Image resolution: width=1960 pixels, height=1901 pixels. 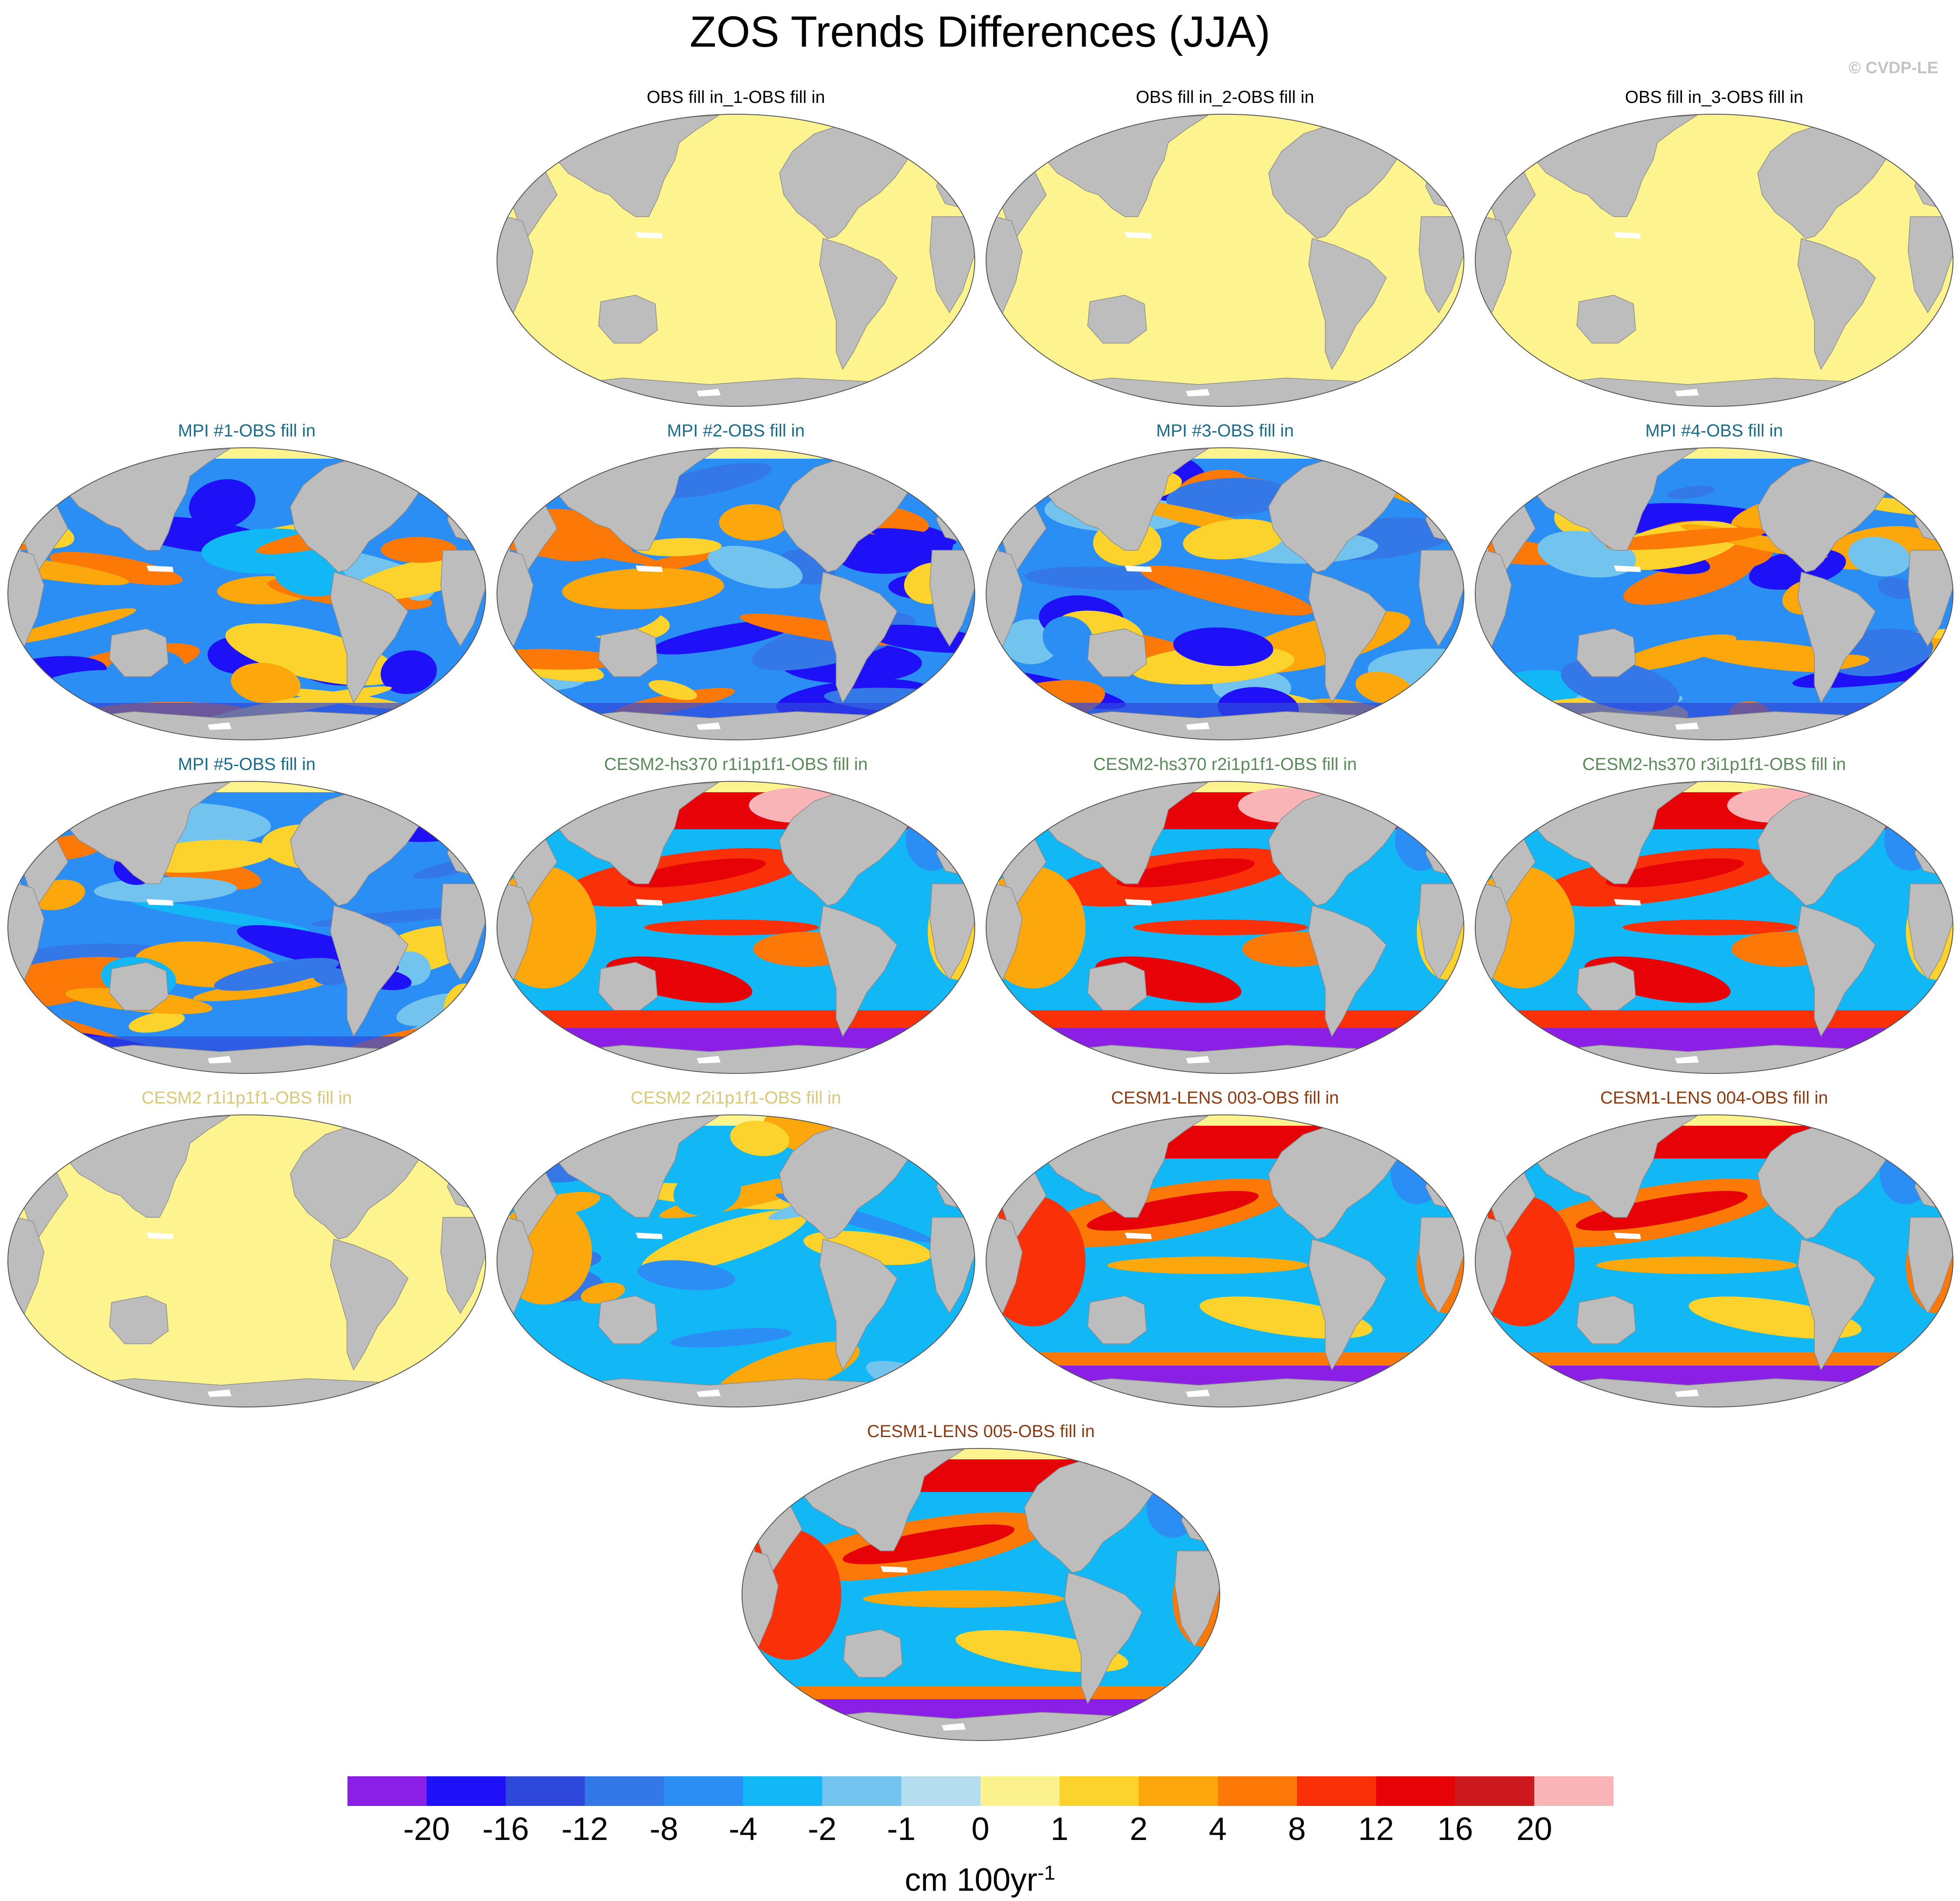 I want to click on map-panel: CESM1-LENS 005-OBS fill in, so click(x=981, y=1585).